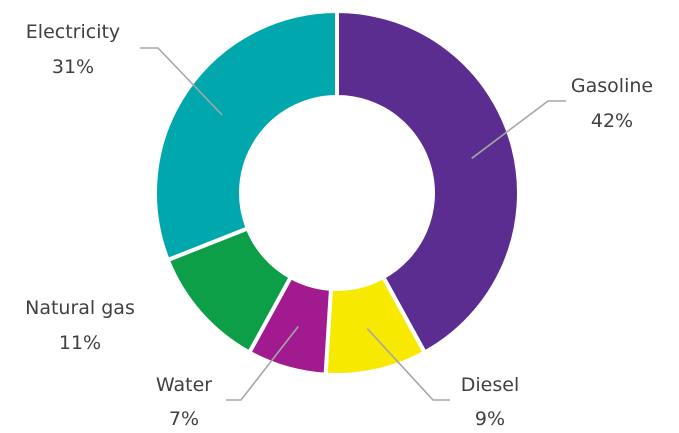 The width and height of the screenshot is (679, 433). Describe the element at coordinates (181, 81) in the screenshot. I see `leader-line-electricity` at that location.